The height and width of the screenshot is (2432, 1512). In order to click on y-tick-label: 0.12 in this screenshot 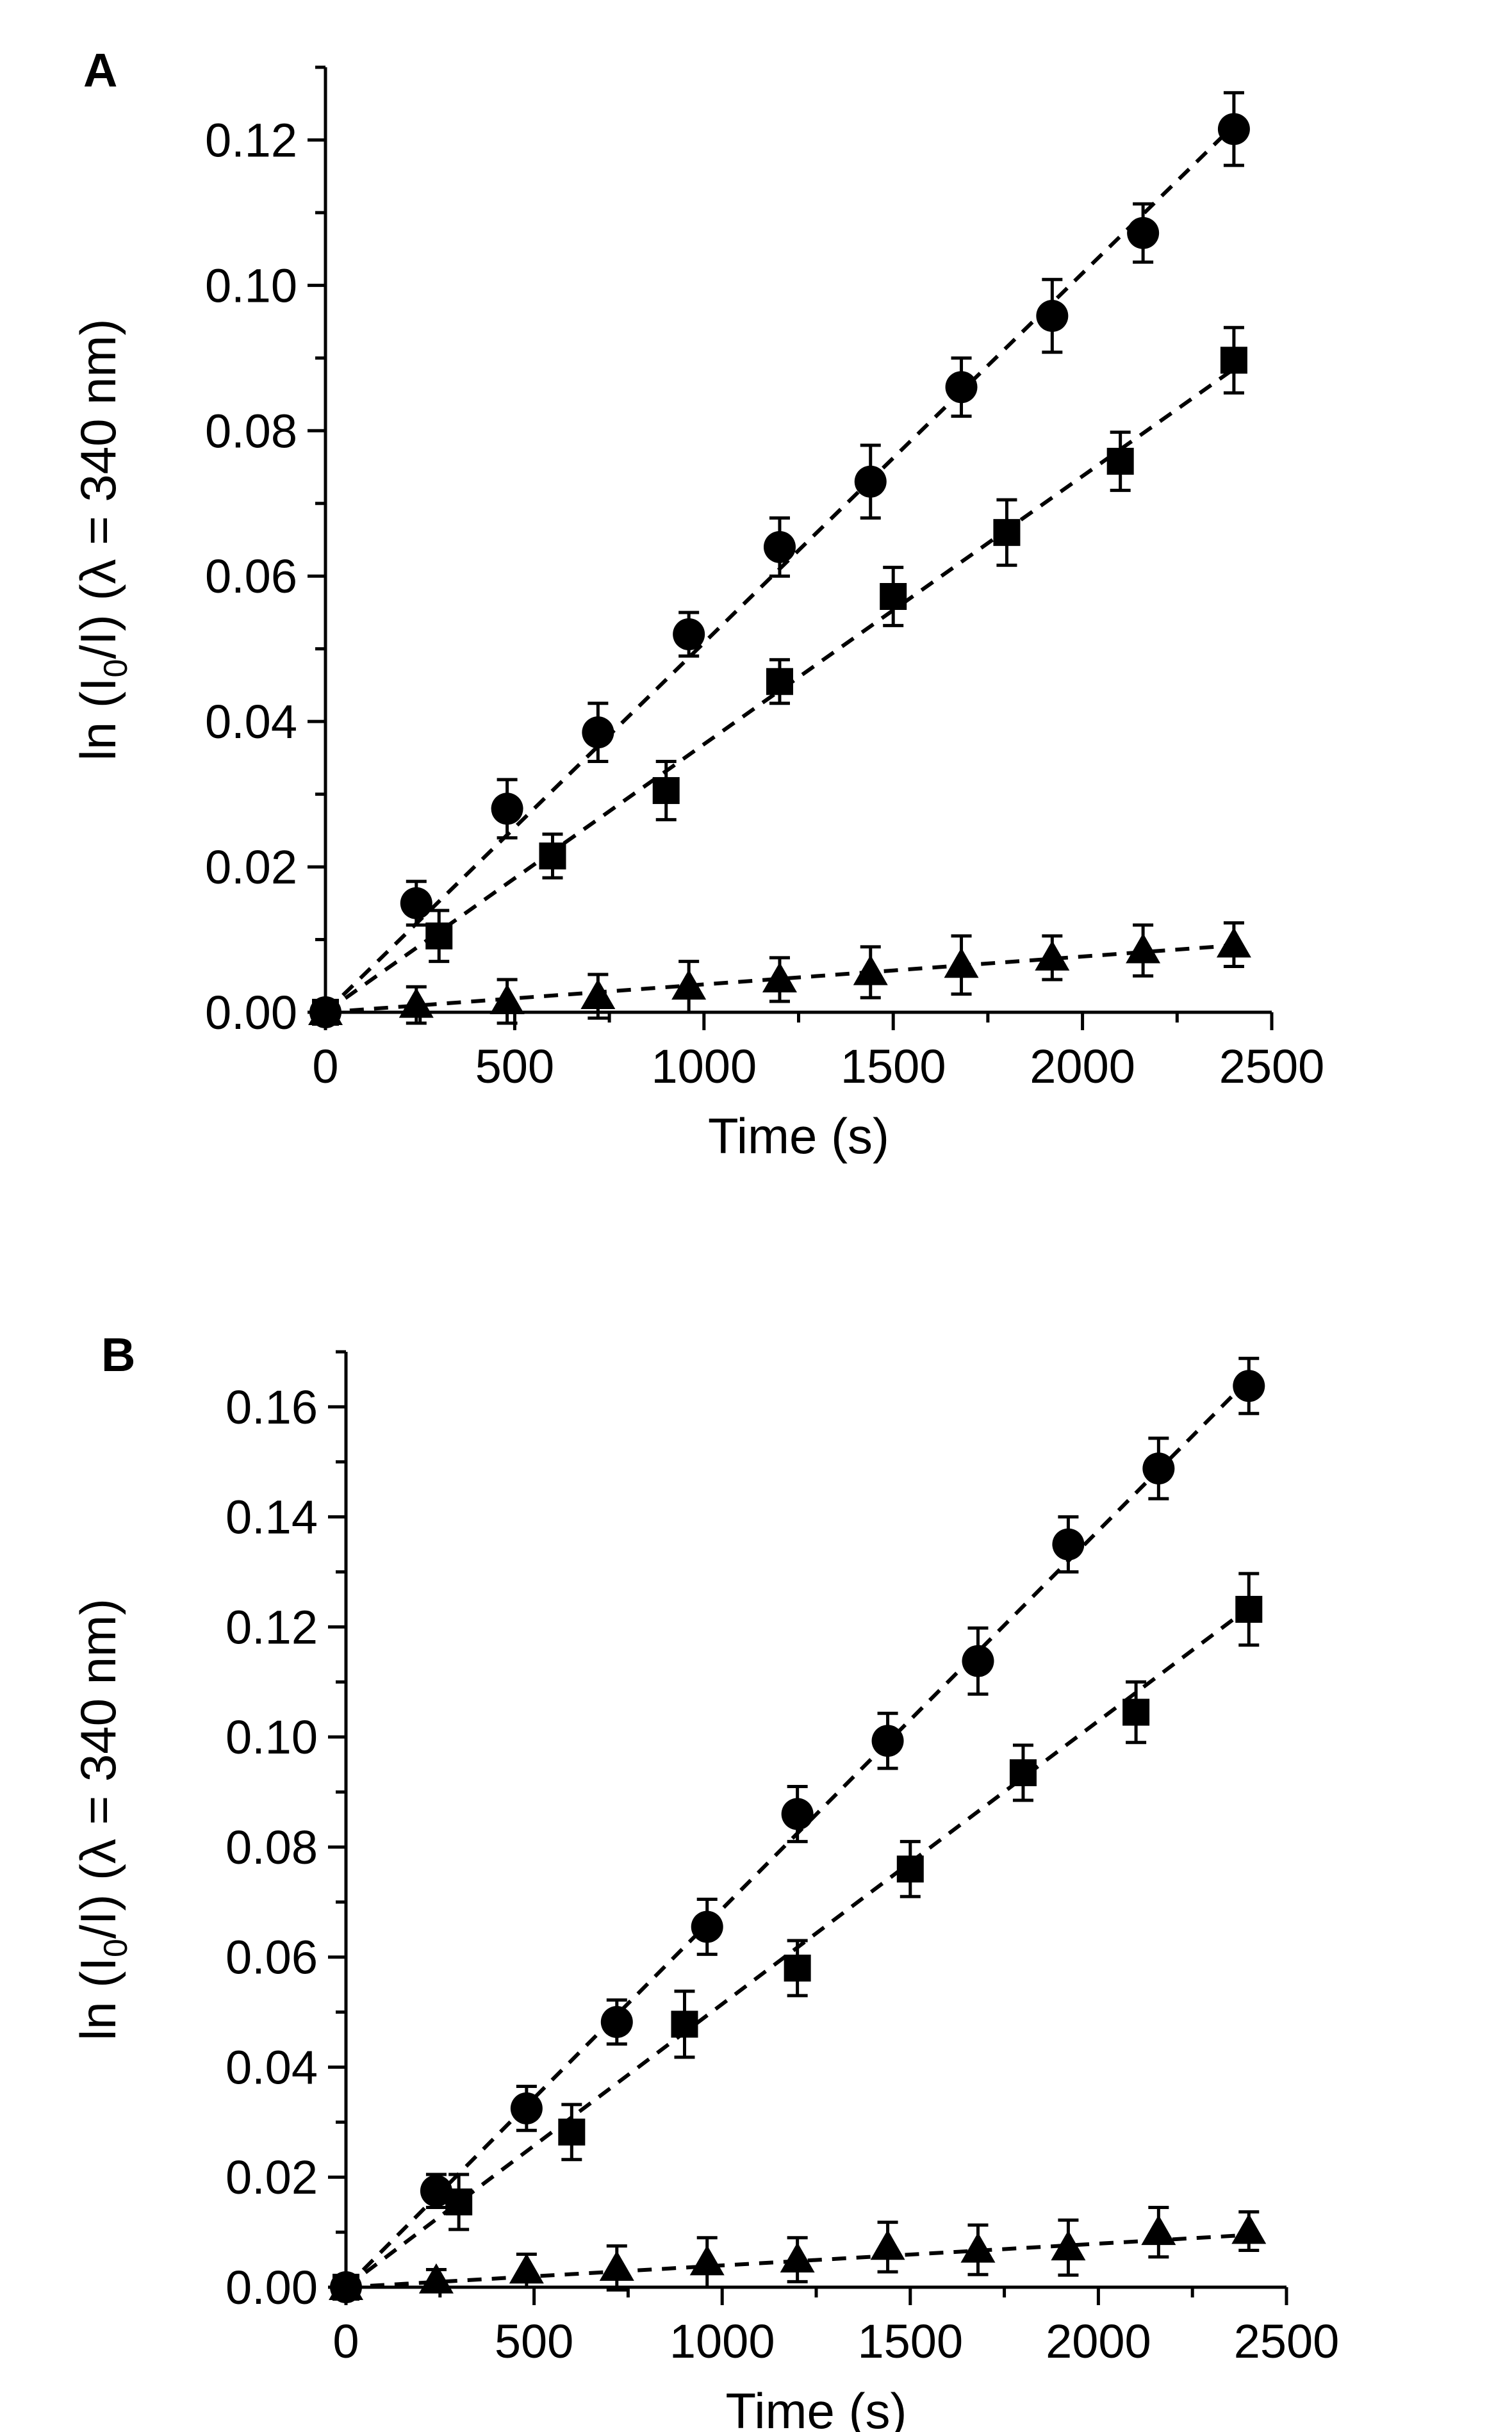, I will do `click(251, 140)`.